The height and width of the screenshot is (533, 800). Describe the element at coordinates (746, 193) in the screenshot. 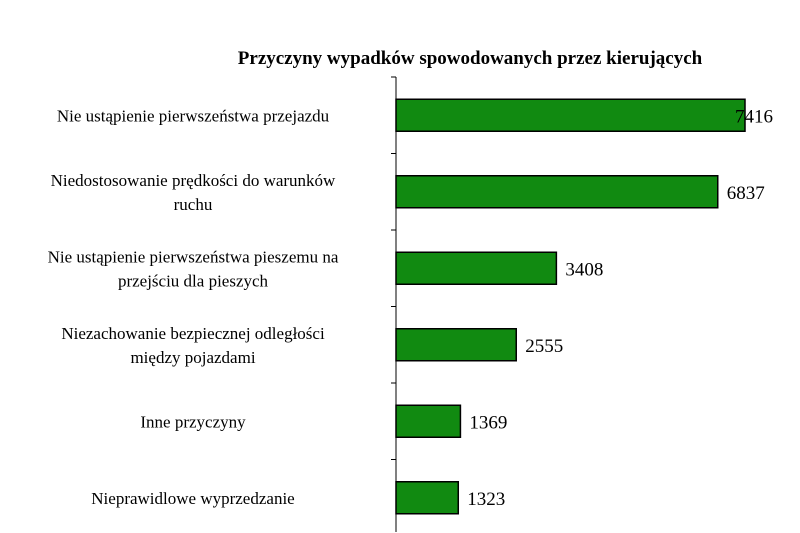

I see `data-label: 6837` at that location.